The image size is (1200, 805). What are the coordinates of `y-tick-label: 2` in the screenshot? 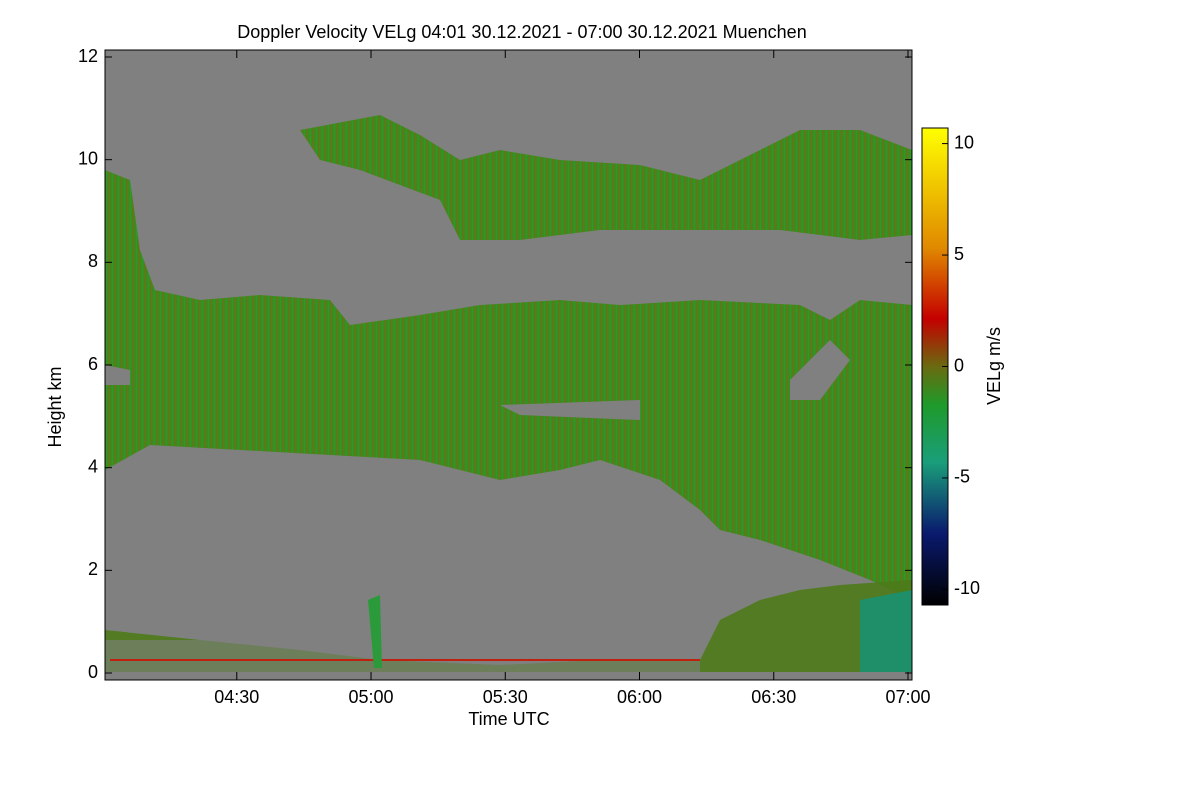 It's located at (93, 569).